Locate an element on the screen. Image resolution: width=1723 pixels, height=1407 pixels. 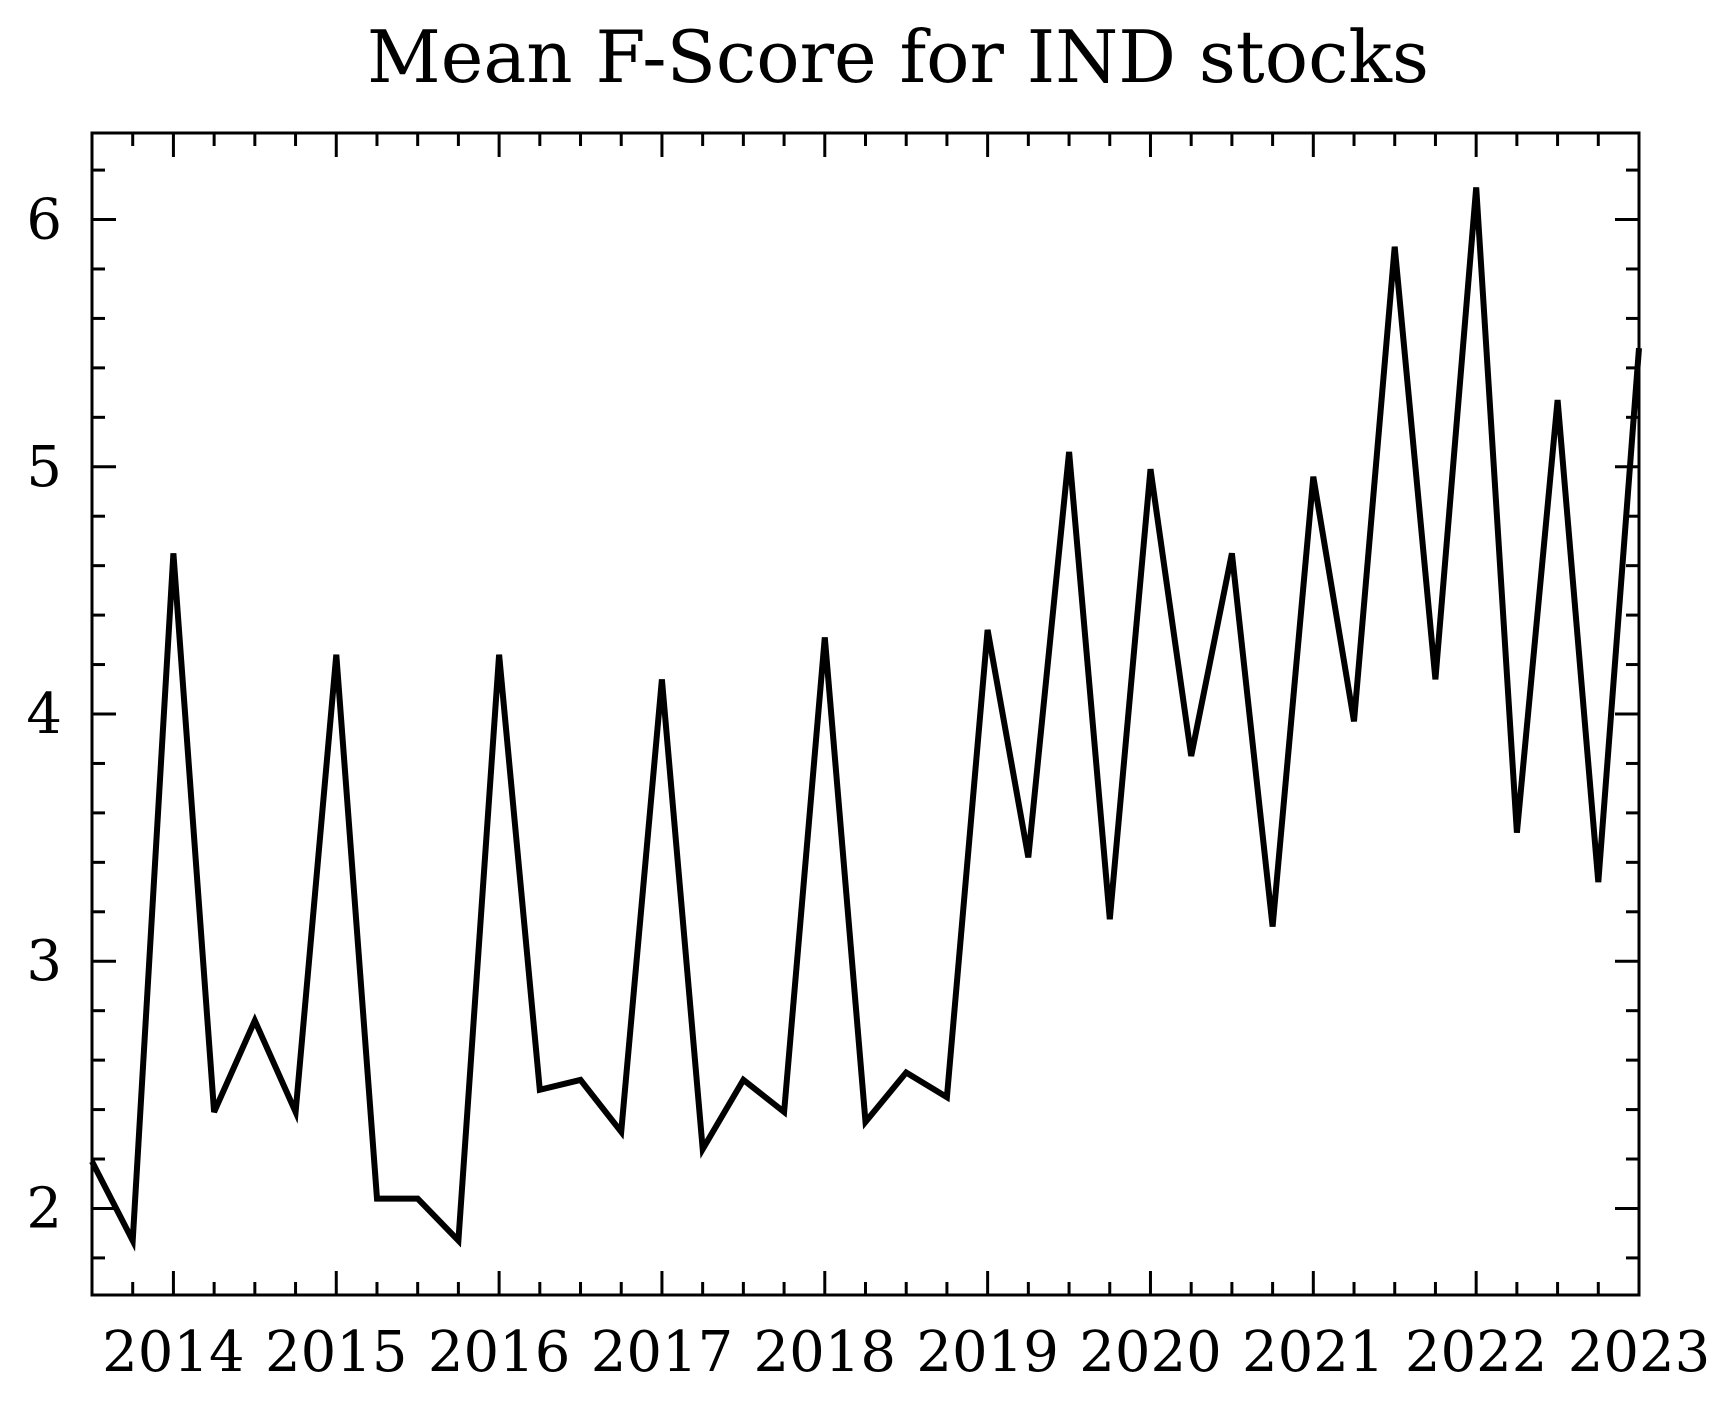
x-tick-label: 2023 is located at coordinates (1639, 1352).